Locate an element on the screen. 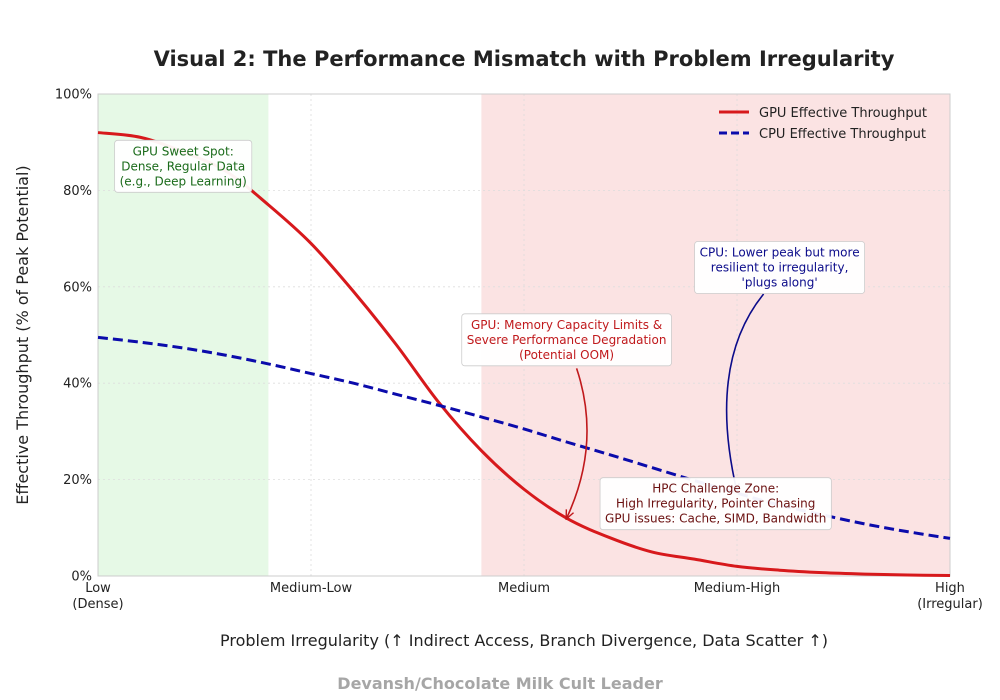  hpc-challenge-annotation-box is located at coordinates (715, 504).